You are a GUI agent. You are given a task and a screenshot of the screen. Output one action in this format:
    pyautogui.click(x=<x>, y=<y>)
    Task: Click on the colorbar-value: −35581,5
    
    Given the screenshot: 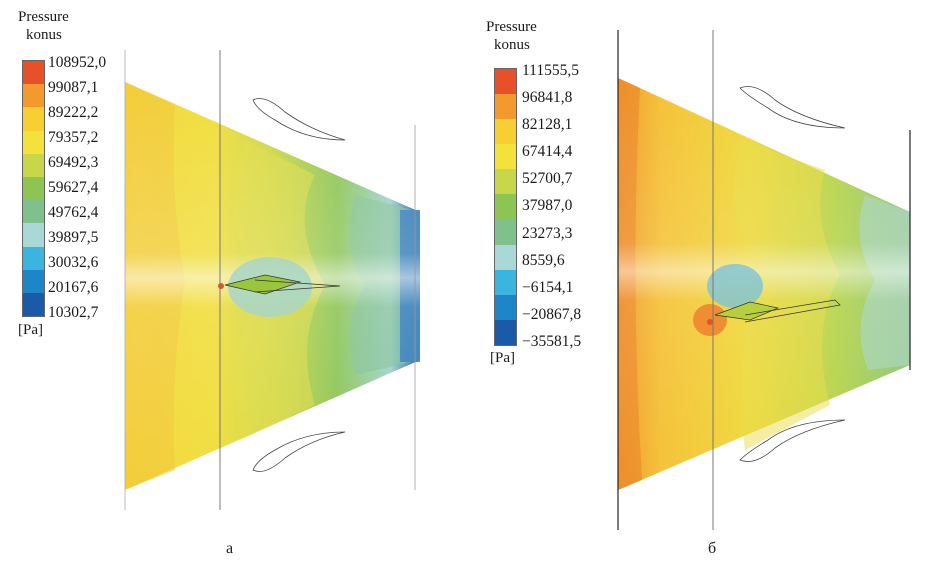 What is the action you would take?
    pyautogui.click(x=552, y=341)
    